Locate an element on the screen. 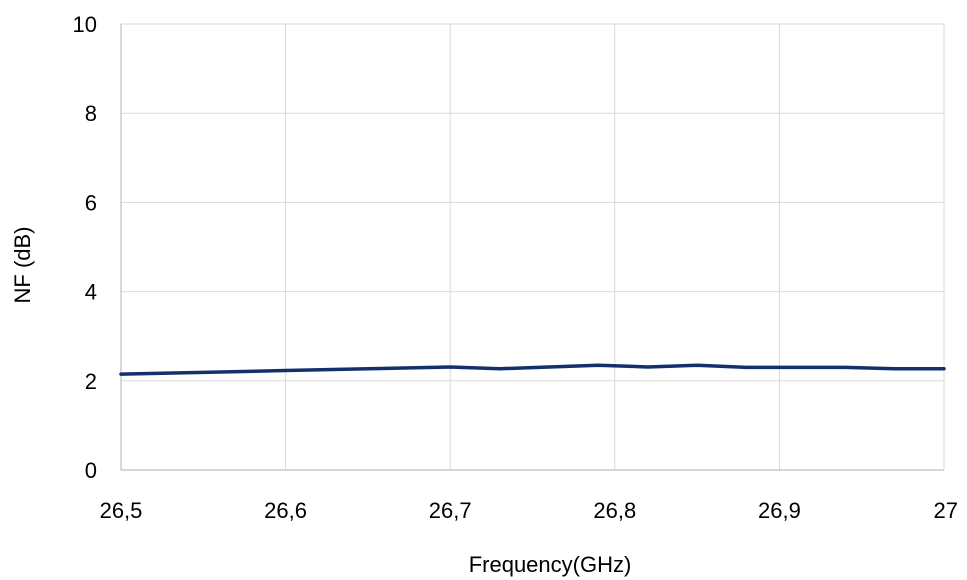 The image size is (967, 580). x-tick-label: 26,9 is located at coordinates (779, 510).